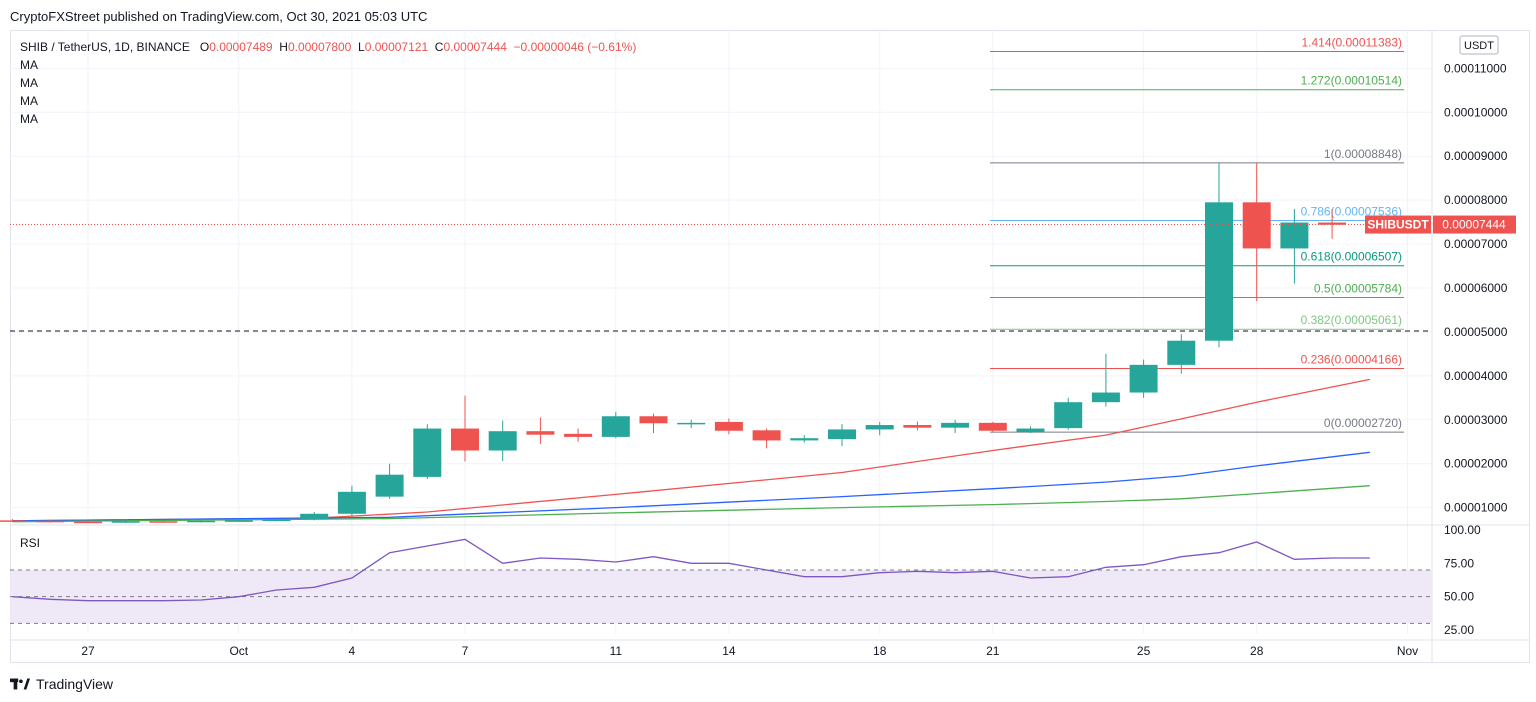 Image resolution: width=1536 pixels, height=702 pixels. Describe the element at coordinates (1398, 225) in the screenshot. I see `symbol-badge-label: SHIBUSDT` at that location.